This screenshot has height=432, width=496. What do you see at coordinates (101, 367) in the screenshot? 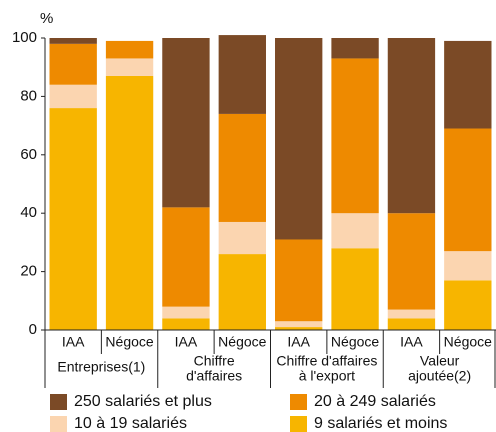
I see `group-label: Entreprises(1)` at bounding box center [101, 367].